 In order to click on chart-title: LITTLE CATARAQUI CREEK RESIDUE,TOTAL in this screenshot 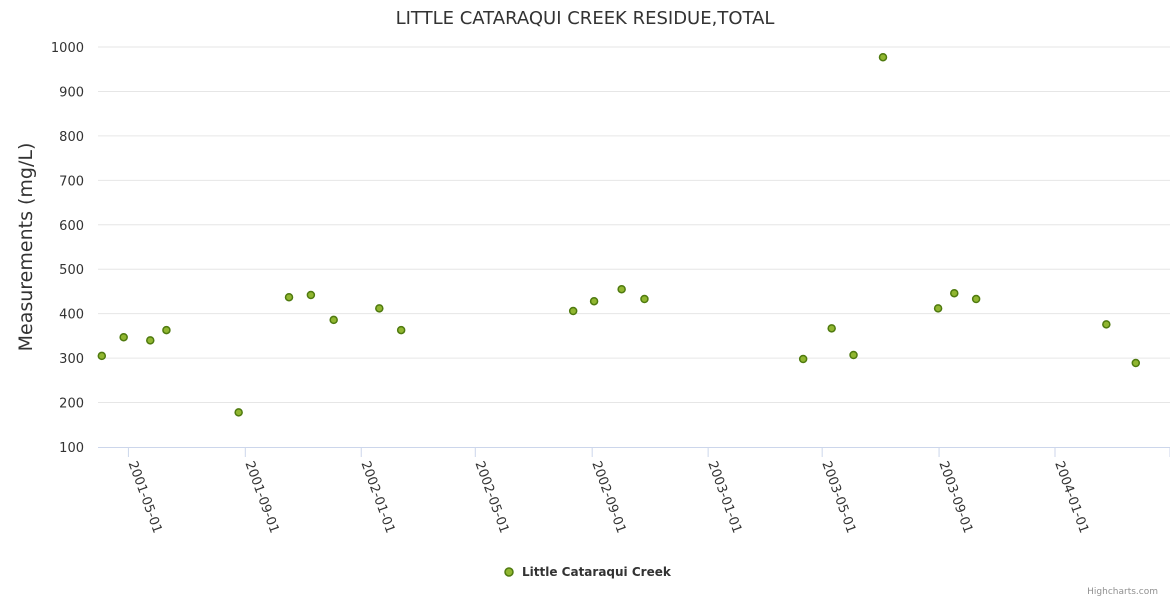, I will do `click(585, 18)`.